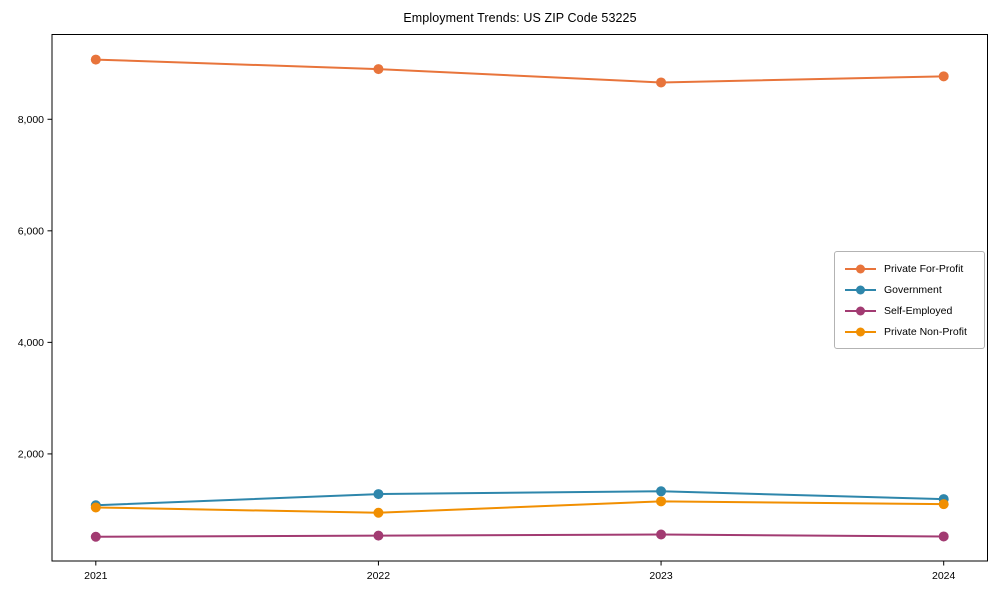 Image resolution: width=1000 pixels, height=600 pixels. What do you see at coordinates (944, 576) in the screenshot?
I see `x-tick-label: 2024` at bounding box center [944, 576].